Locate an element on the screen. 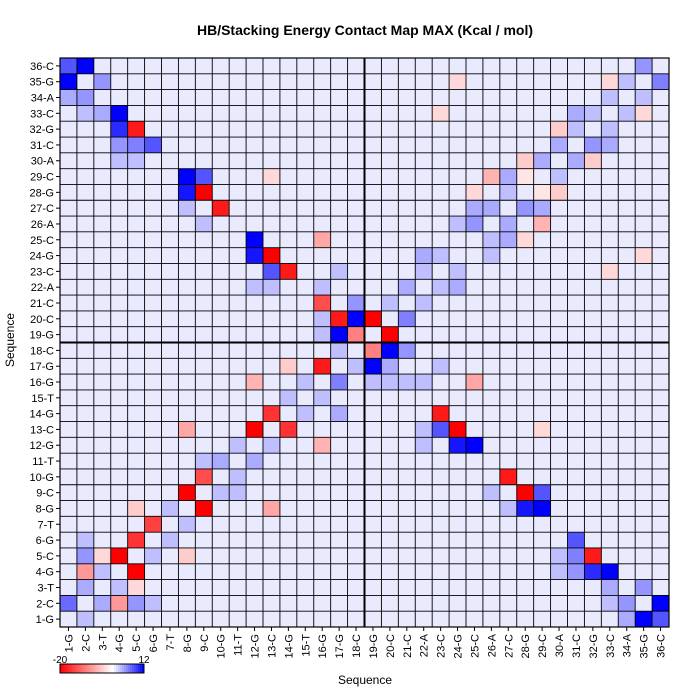 The image size is (700, 700). y-tick-label: 1-G is located at coordinates (45, 620).